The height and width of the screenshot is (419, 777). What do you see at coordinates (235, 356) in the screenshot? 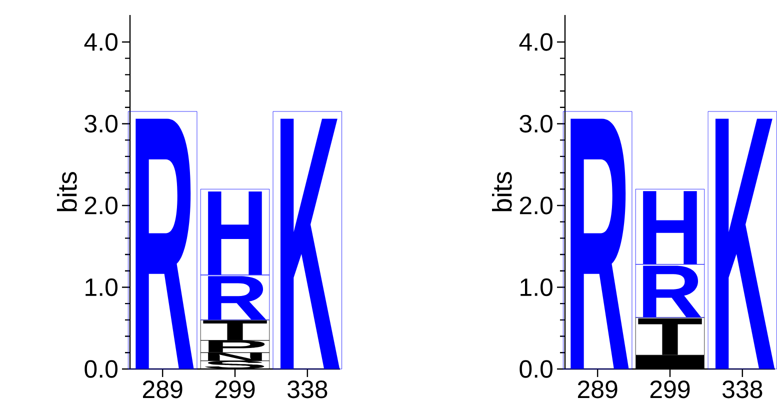
I see `series-label: N` at bounding box center [235, 356].